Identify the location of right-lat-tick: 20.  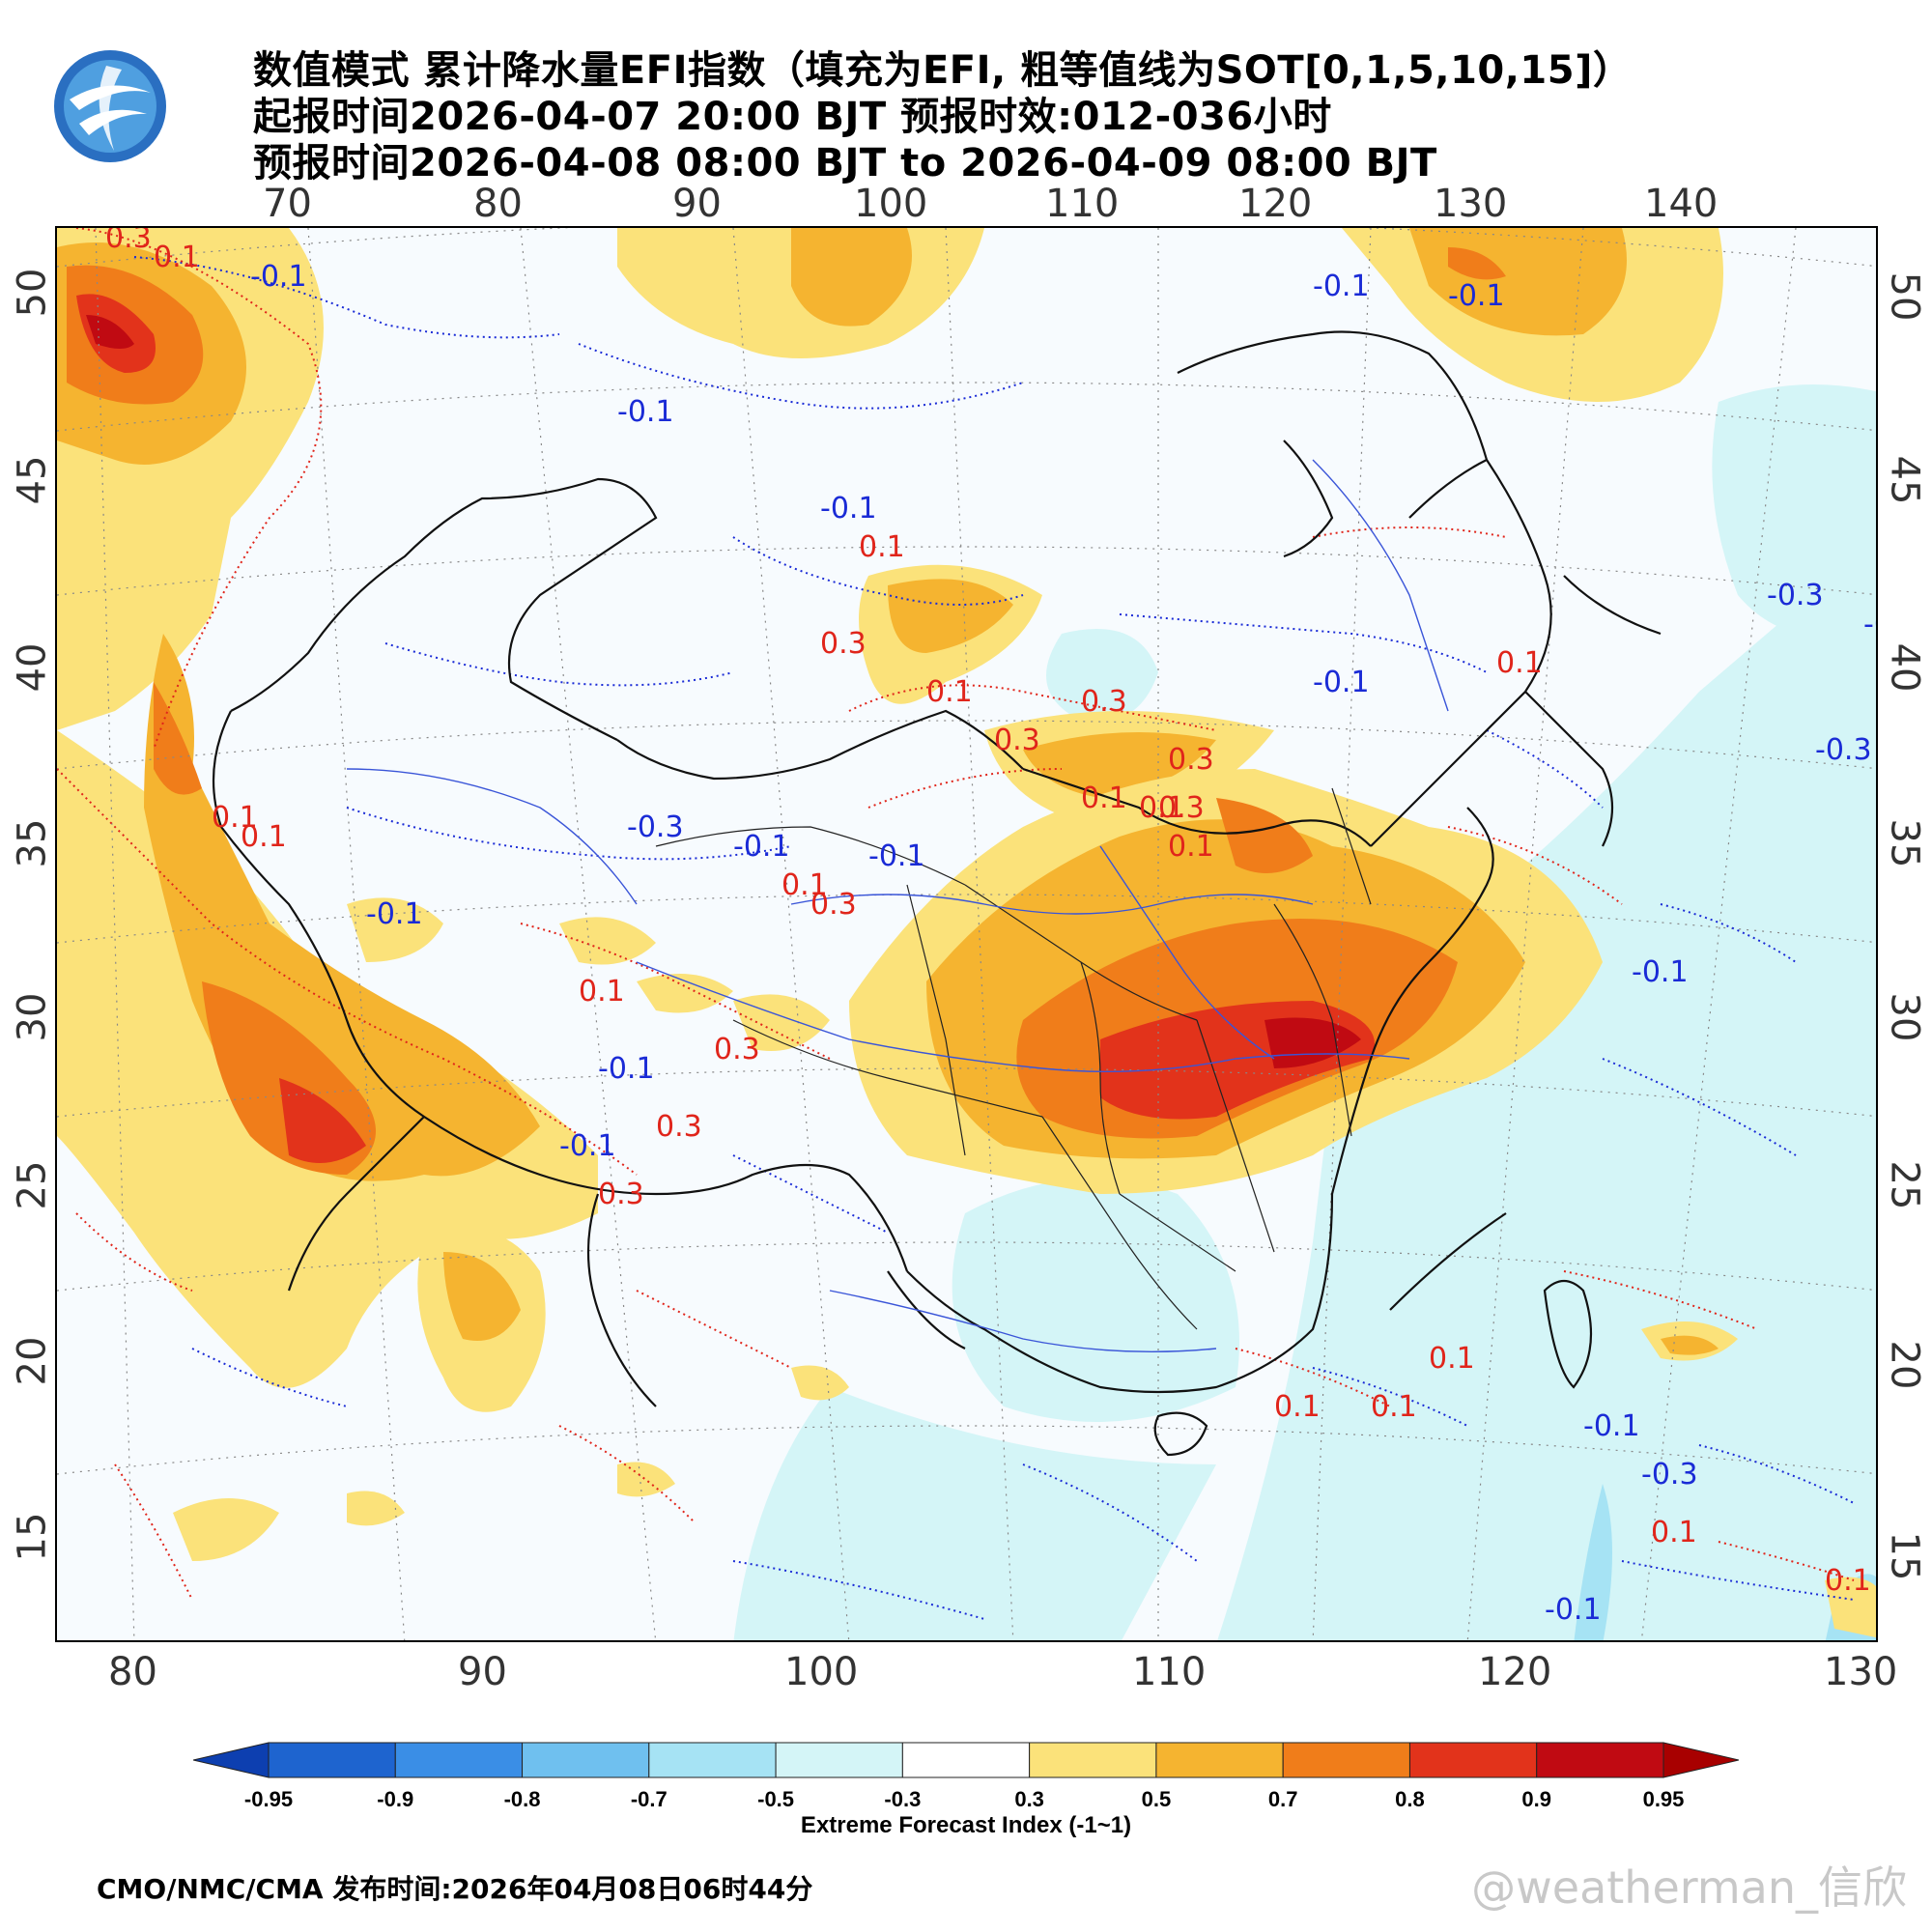
(1904, 1365).